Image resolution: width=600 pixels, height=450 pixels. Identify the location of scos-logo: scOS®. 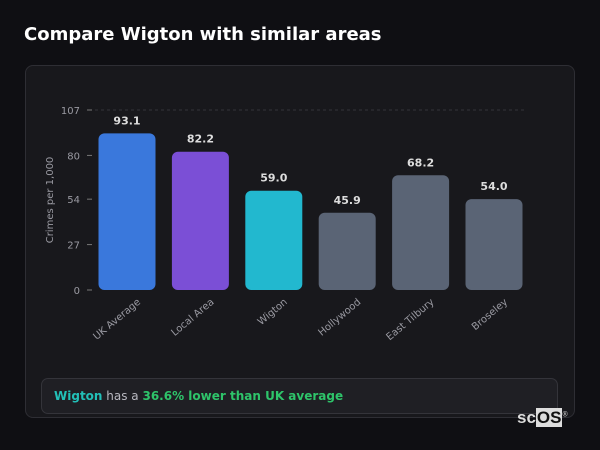
(542, 417).